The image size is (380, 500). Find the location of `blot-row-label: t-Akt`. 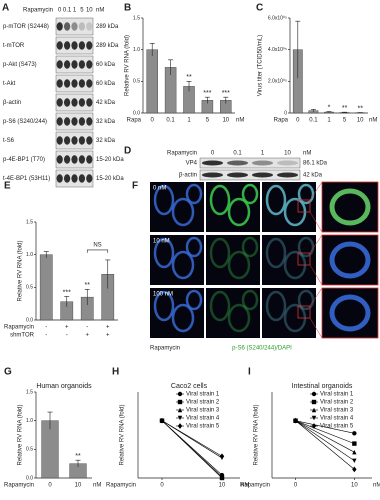

blot-row-label: t-Akt is located at coordinates (9, 84).